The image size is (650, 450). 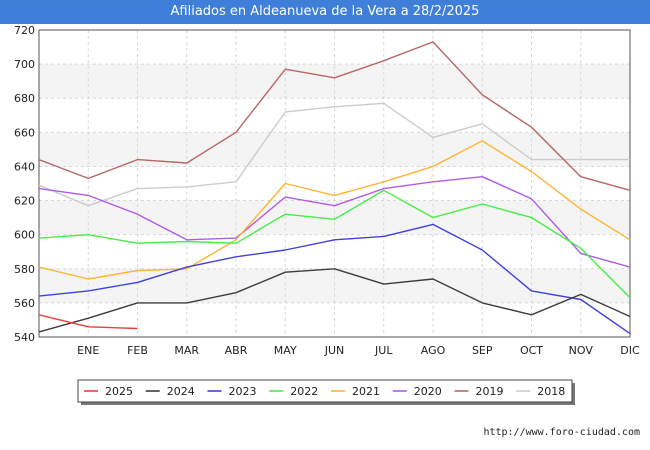 I want to click on legend-label-2020: 2020, so click(x=428, y=391).